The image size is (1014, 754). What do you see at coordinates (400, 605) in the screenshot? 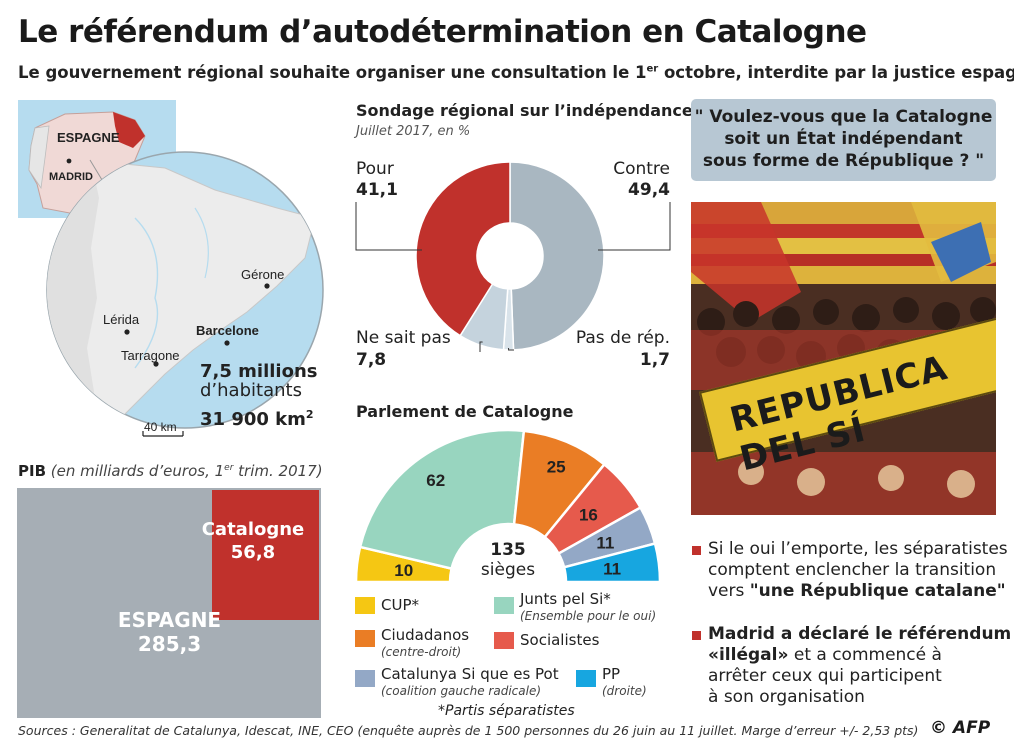
I see `legend-label-cup: CUP*` at bounding box center [400, 605].